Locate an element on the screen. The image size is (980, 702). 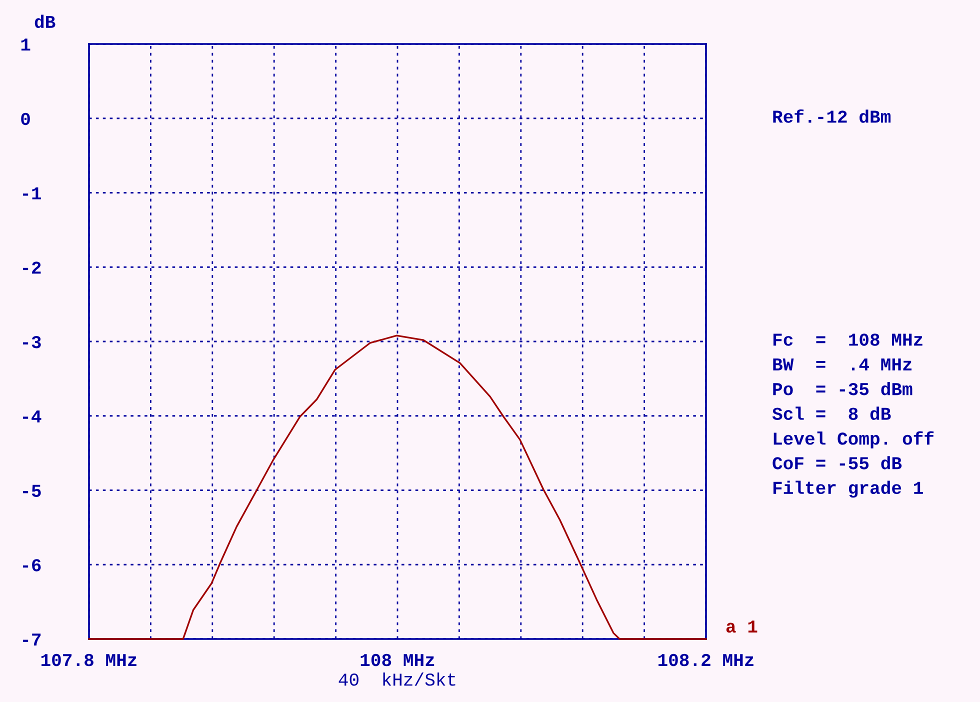
y-tick-label: -4 is located at coordinates (32, 416).